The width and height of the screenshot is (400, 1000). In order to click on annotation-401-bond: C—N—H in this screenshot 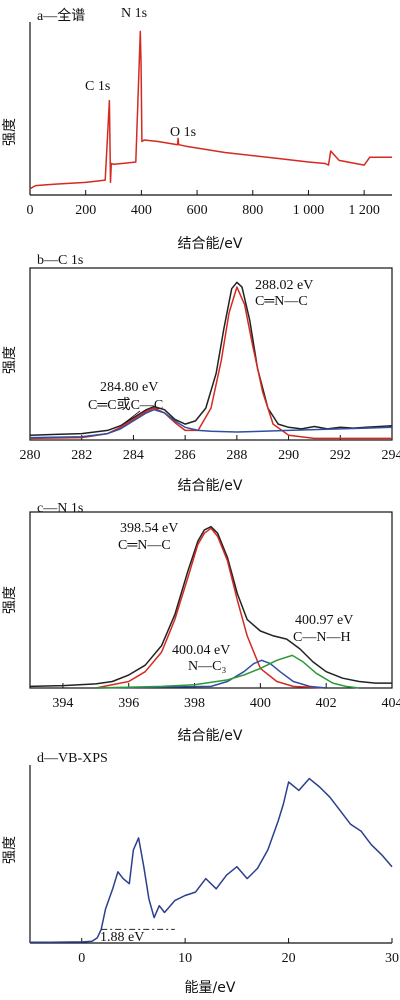, I will do `click(322, 637)`.